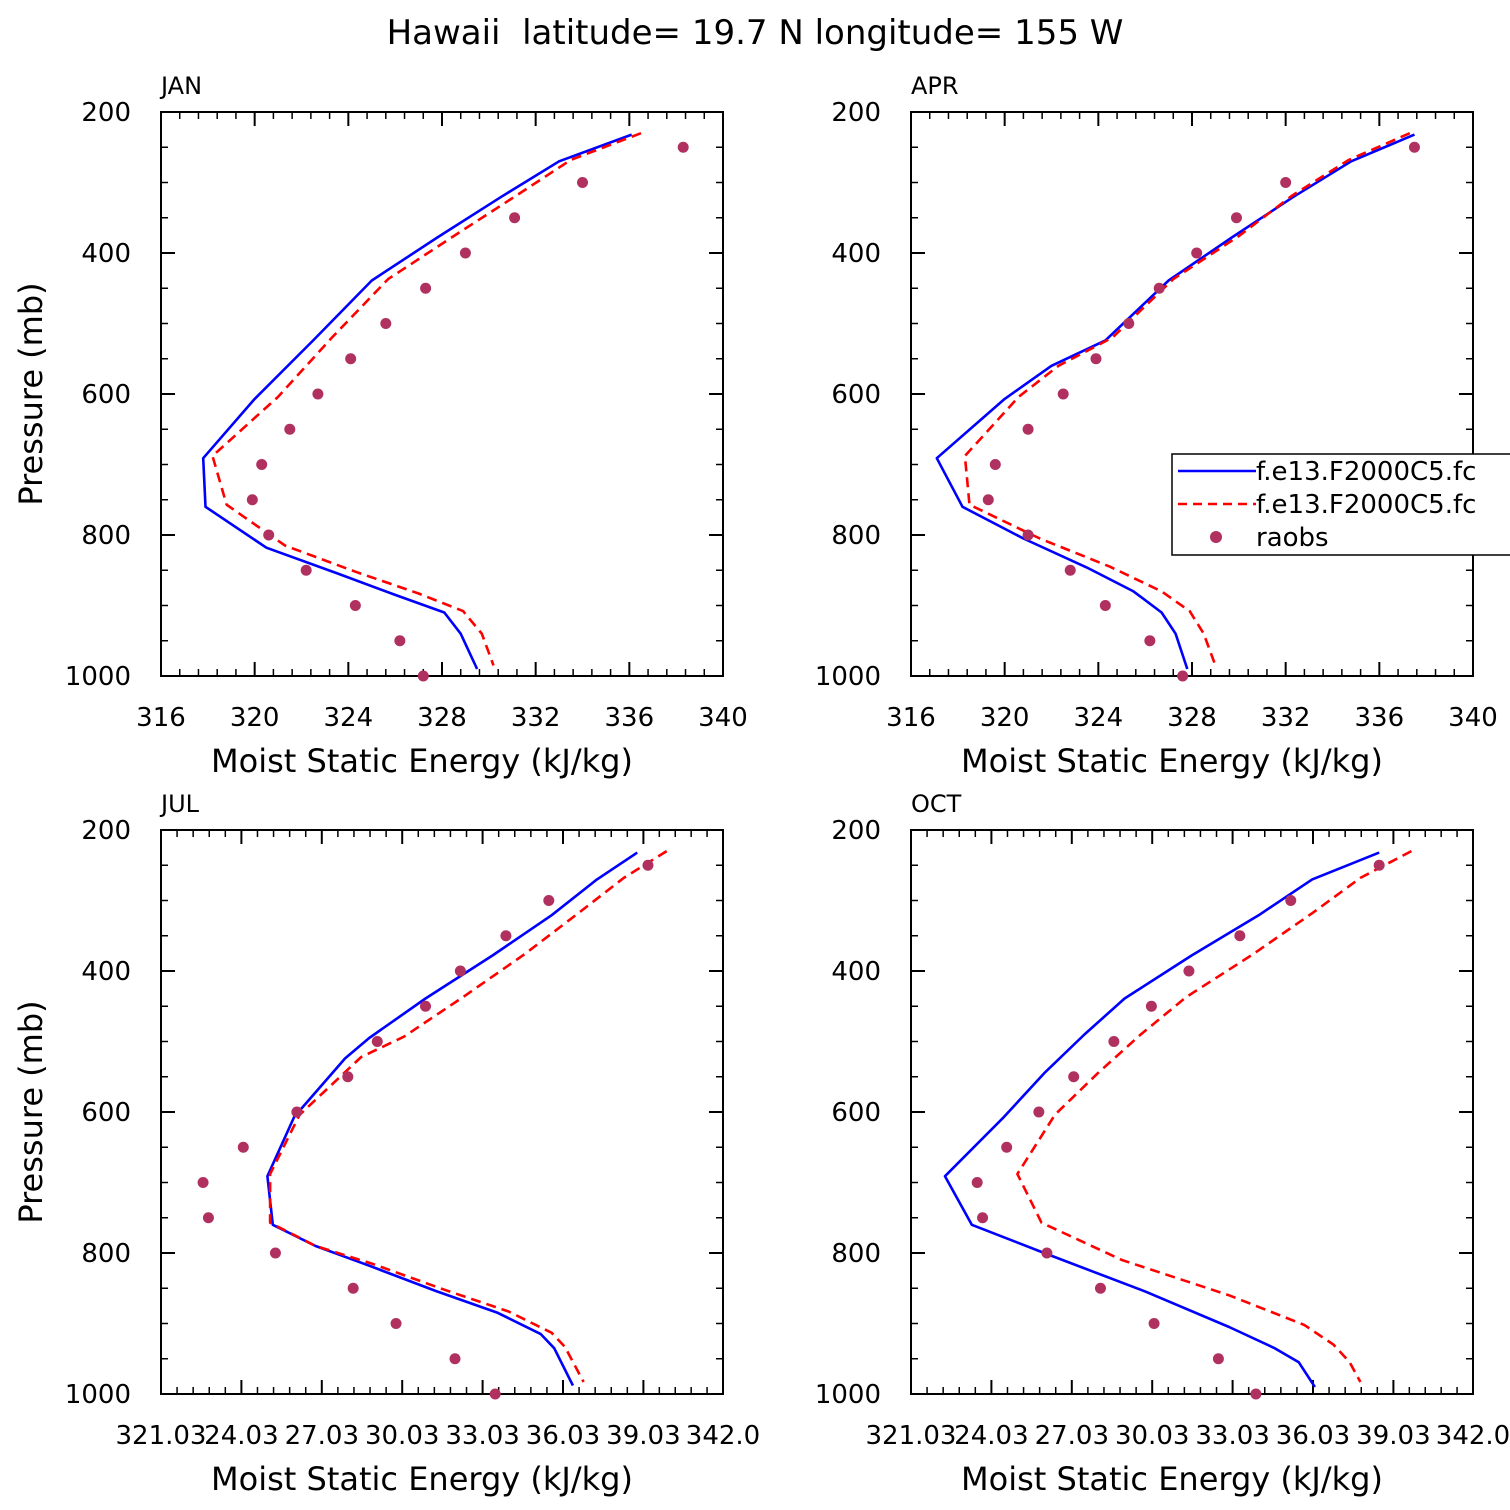 This screenshot has width=1510, height=1510. I want to click on legend: f.e13.F2000C5.fc f.e13.F2000C5.fc raobs, so click(1340, 504).